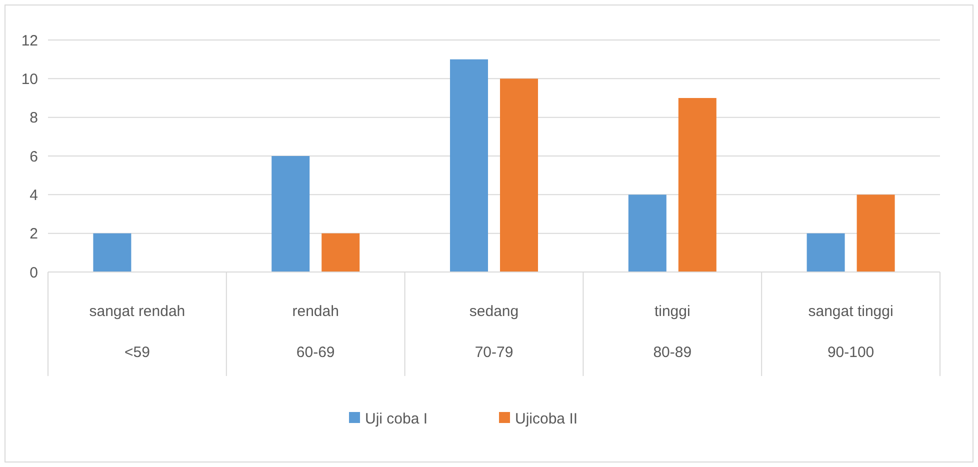 Image resolution: width=978 pixels, height=467 pixels. I want to click on legend-label: Ujicoba II, so click(546, 419).